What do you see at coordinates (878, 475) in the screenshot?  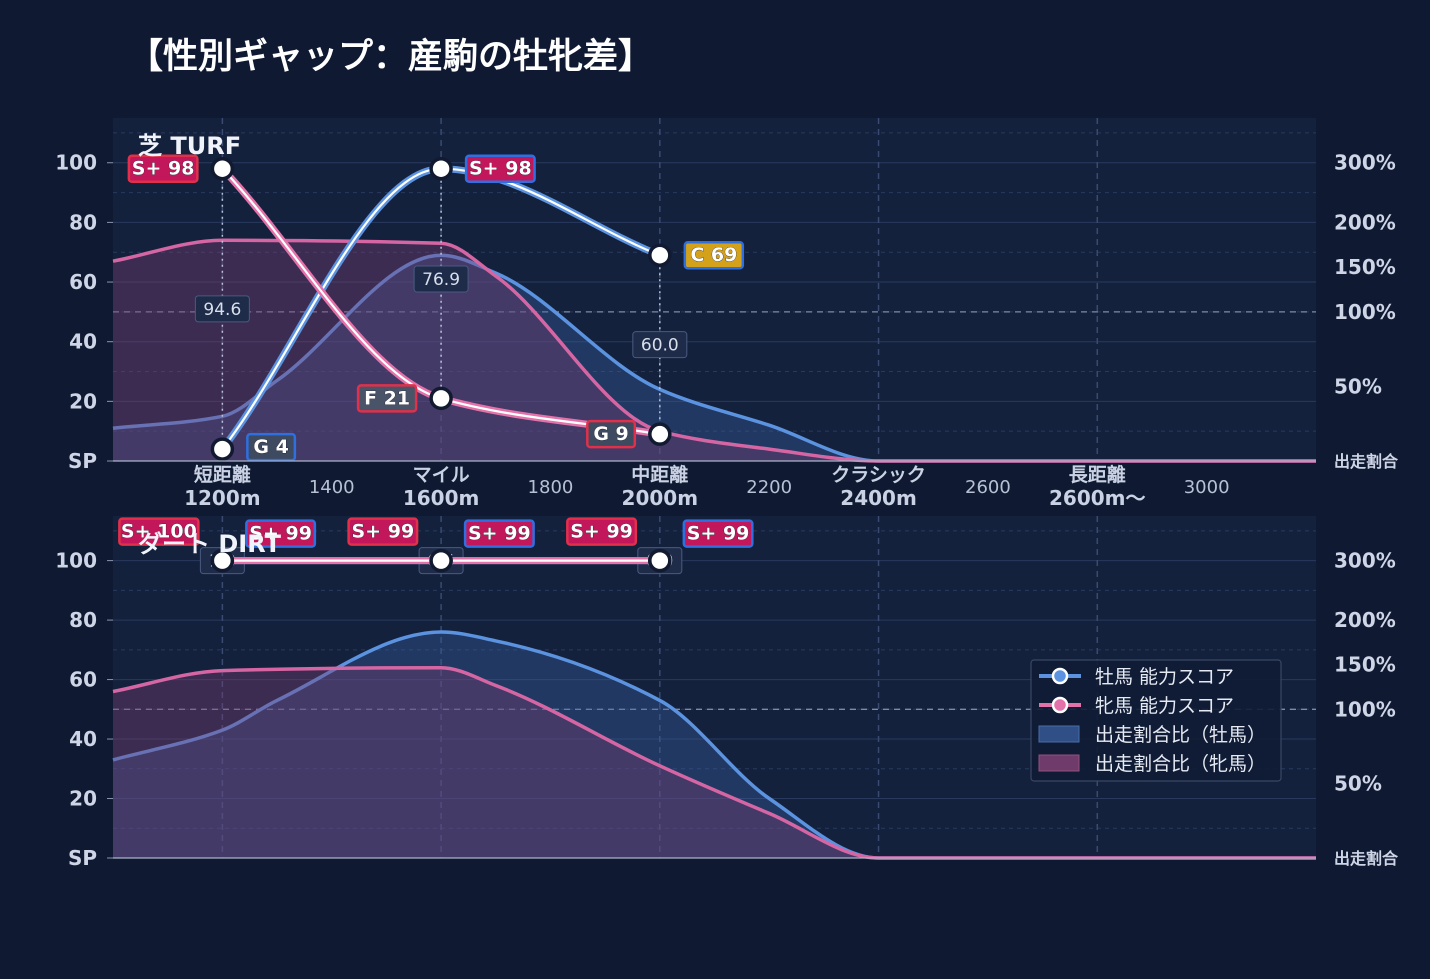 I see `x-tick-label-category: クラシック` at bounding box center [878, 475].